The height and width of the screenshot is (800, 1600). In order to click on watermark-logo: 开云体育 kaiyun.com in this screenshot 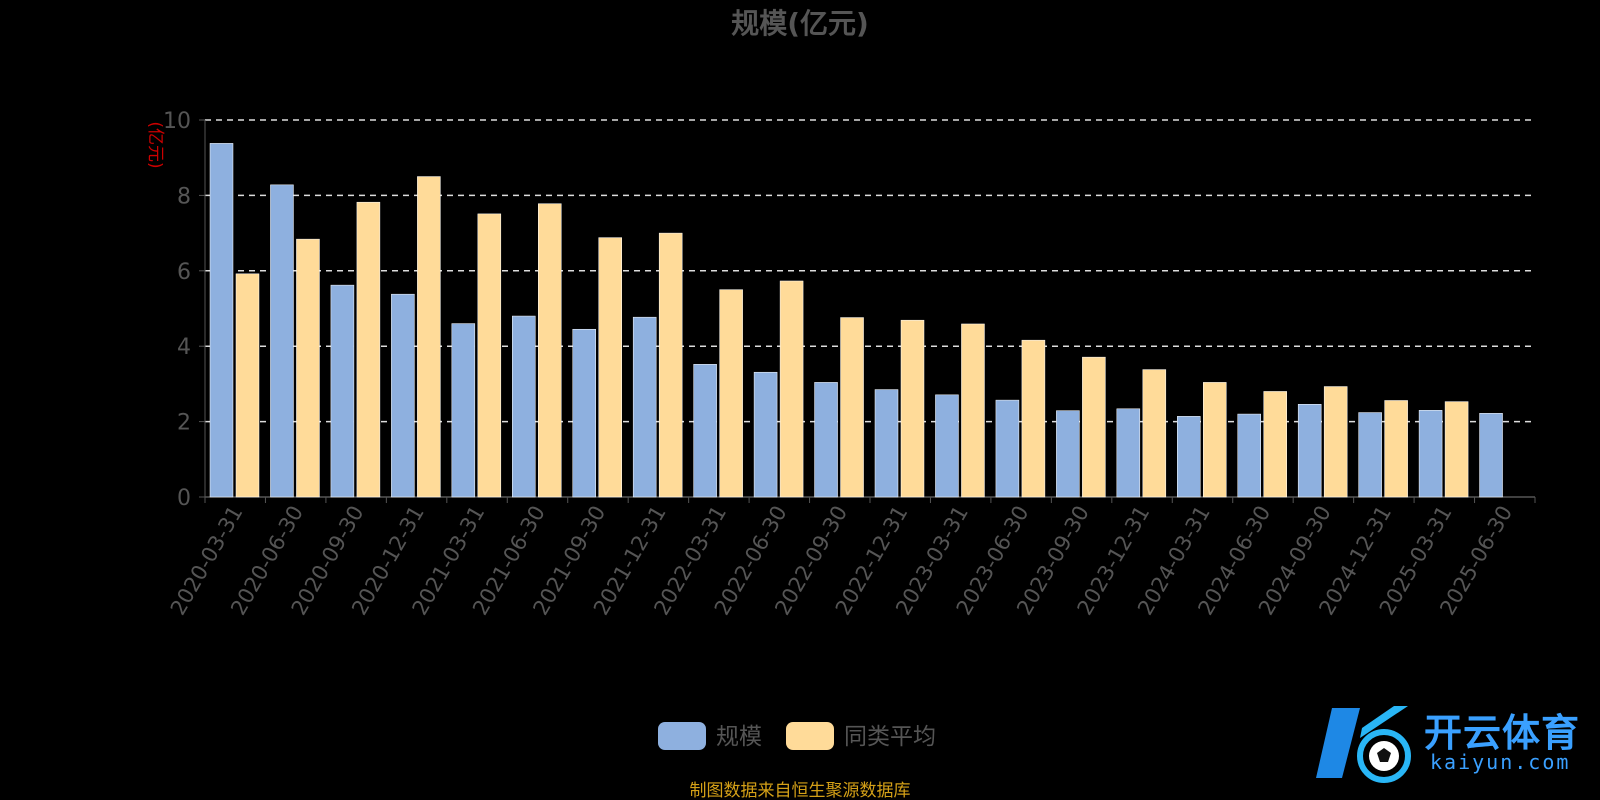, I will do `click(1452, 743)`.